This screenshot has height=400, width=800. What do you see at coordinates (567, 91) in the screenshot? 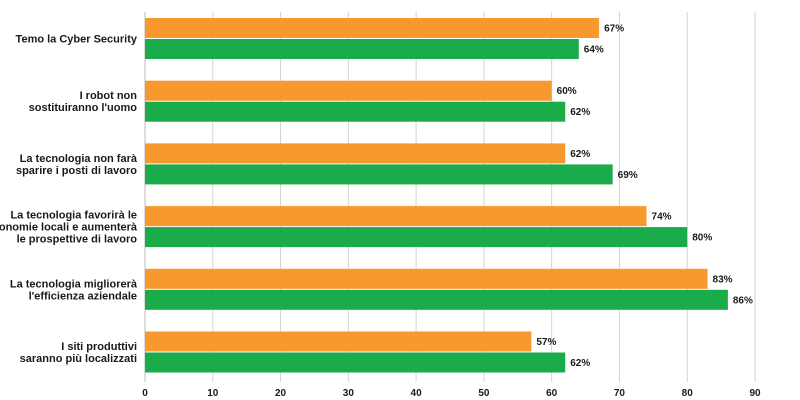
I see `data-label: 60%` at bounding box center [567, 91].